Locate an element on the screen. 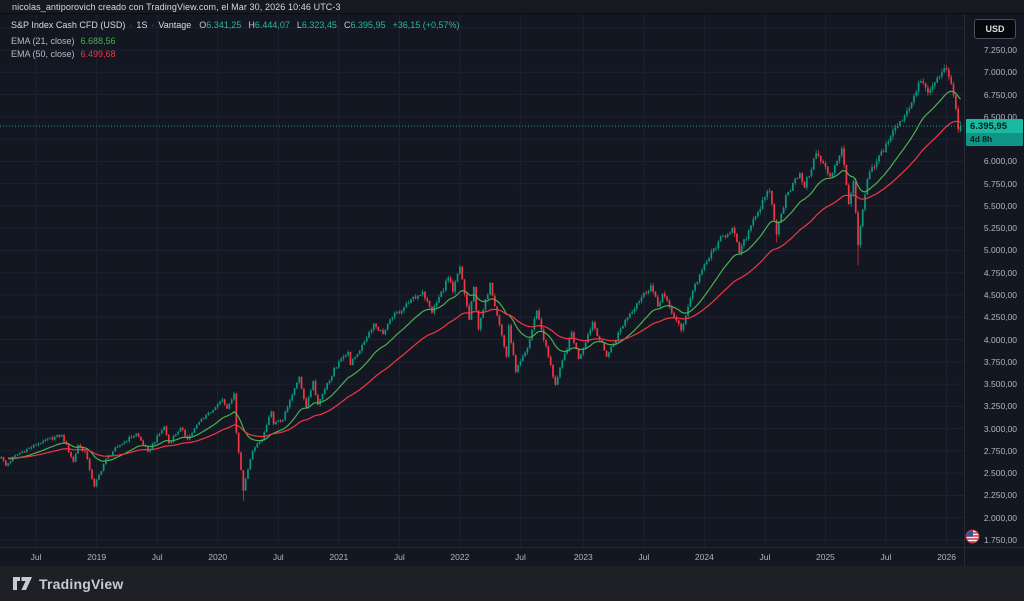 The width and height of the screenshot is (1024, 601). time-axis-label: 2020 is located at coordinates (218, 557).